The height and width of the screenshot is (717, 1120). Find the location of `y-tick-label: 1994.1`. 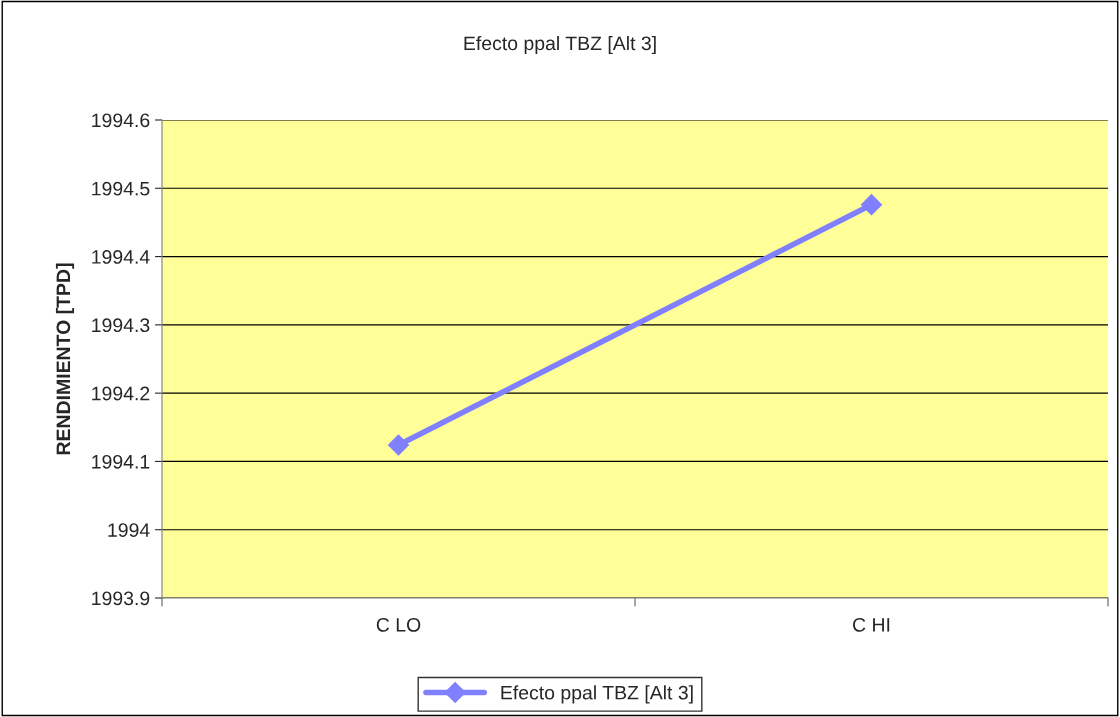

y-tick-label: 1994.1 is located at coordinates (121, 461).